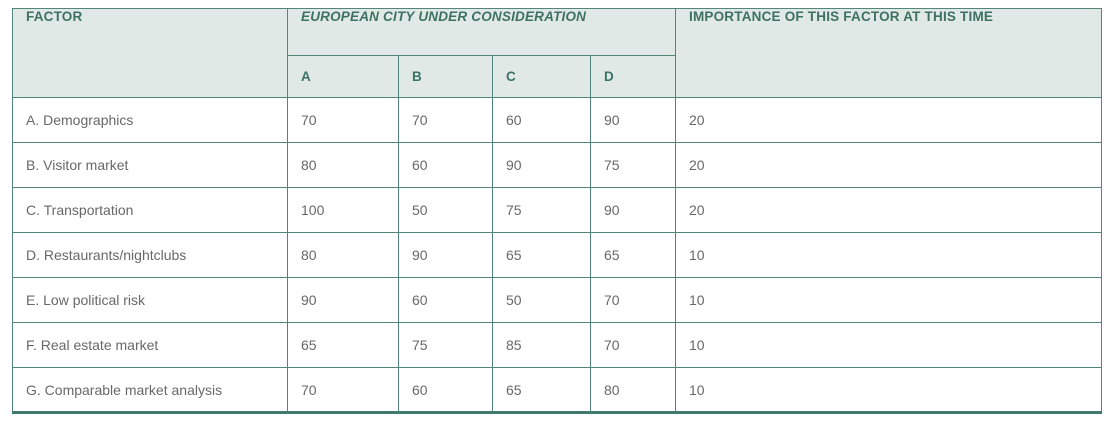 This screenshot has height=440, width=1113. What do you see at coordinates (150, 345) in the screenshot?
I see `factor-cell: F. Real estate market` at bounding box center [150, 345].